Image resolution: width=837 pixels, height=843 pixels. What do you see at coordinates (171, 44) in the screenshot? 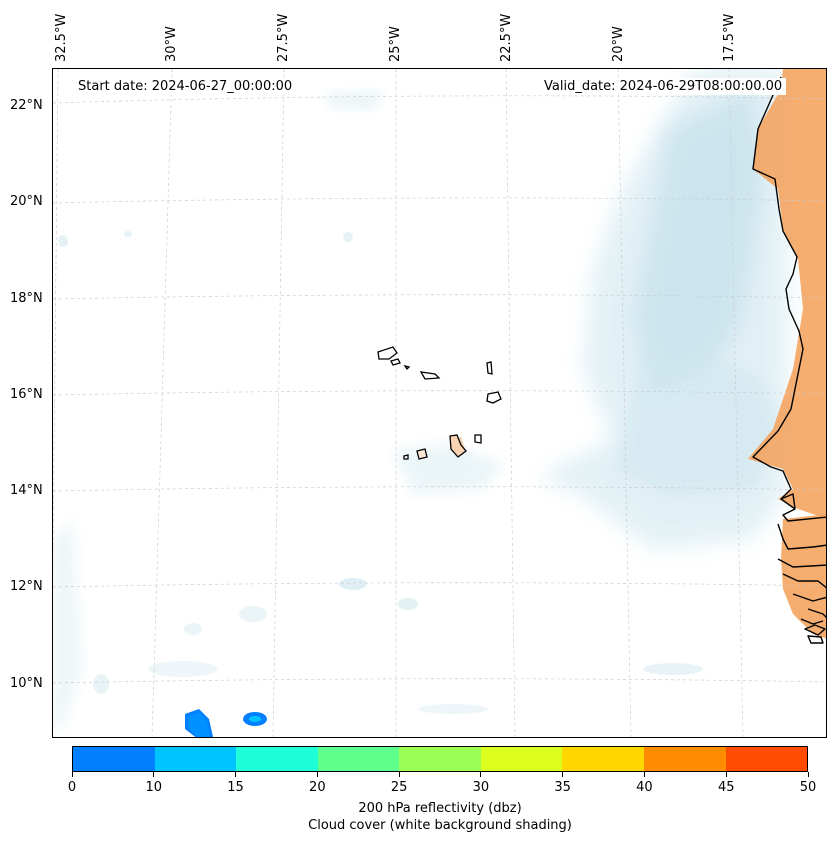
I see `lon-label-30w: 30°W` at bounding box center [171, 44].